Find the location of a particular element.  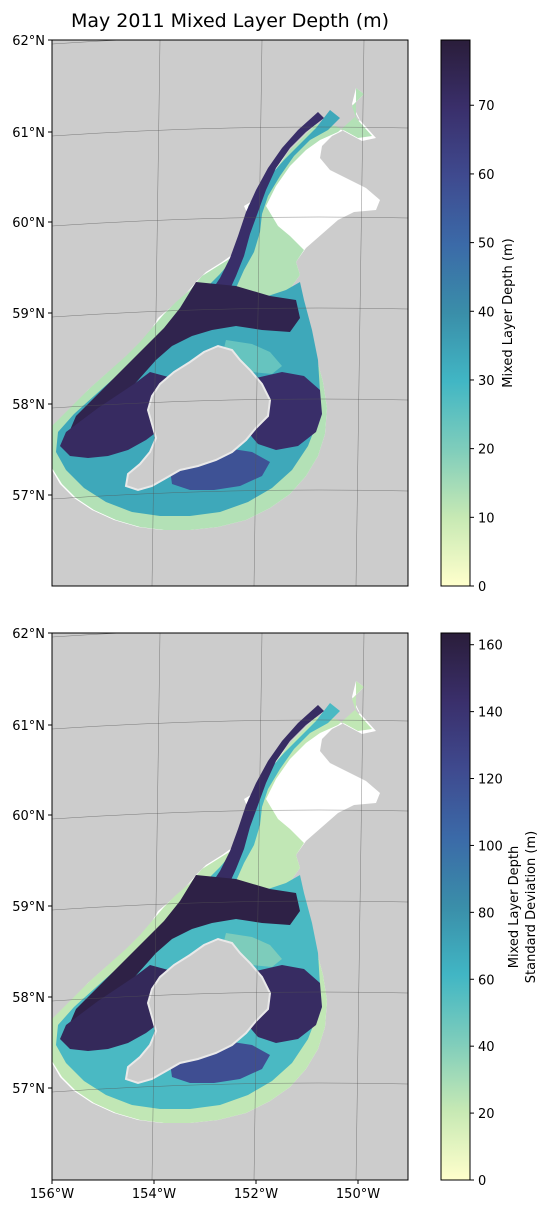

colorbar-tick-label: 160 is located at coordinates (490, 646).